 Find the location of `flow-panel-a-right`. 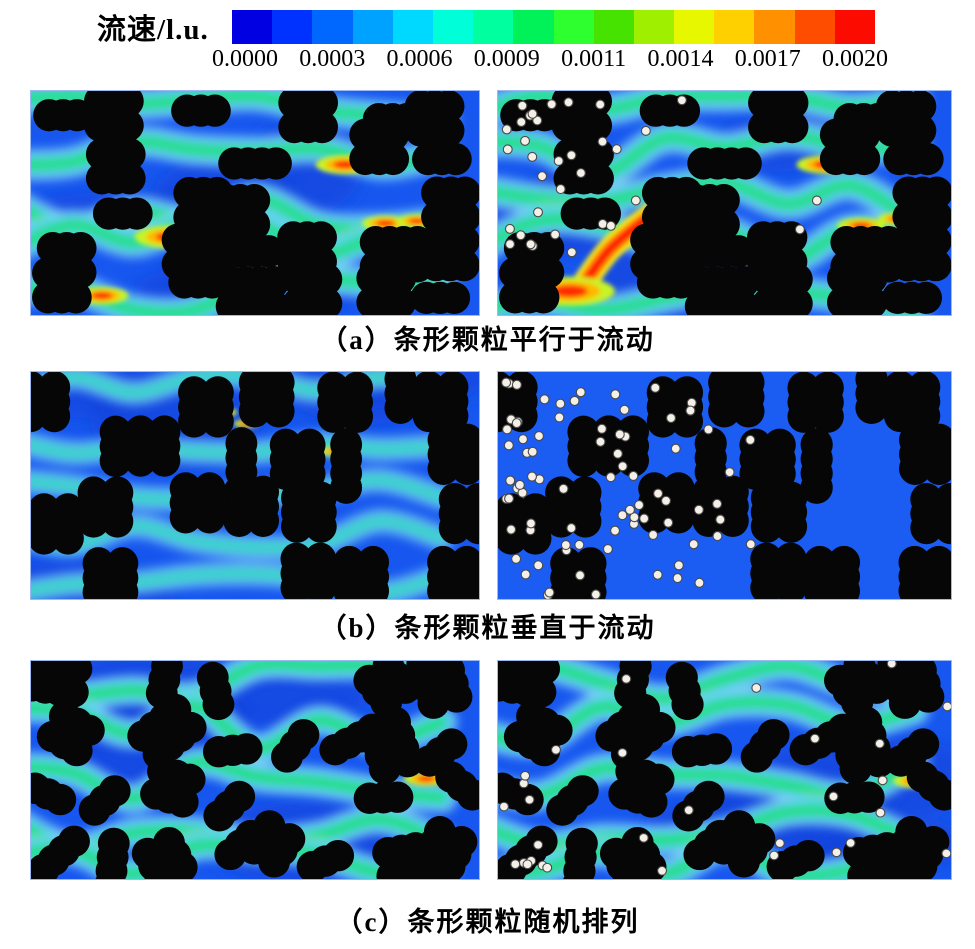

flow-panel-a-right is located at coordinates (724, 203).